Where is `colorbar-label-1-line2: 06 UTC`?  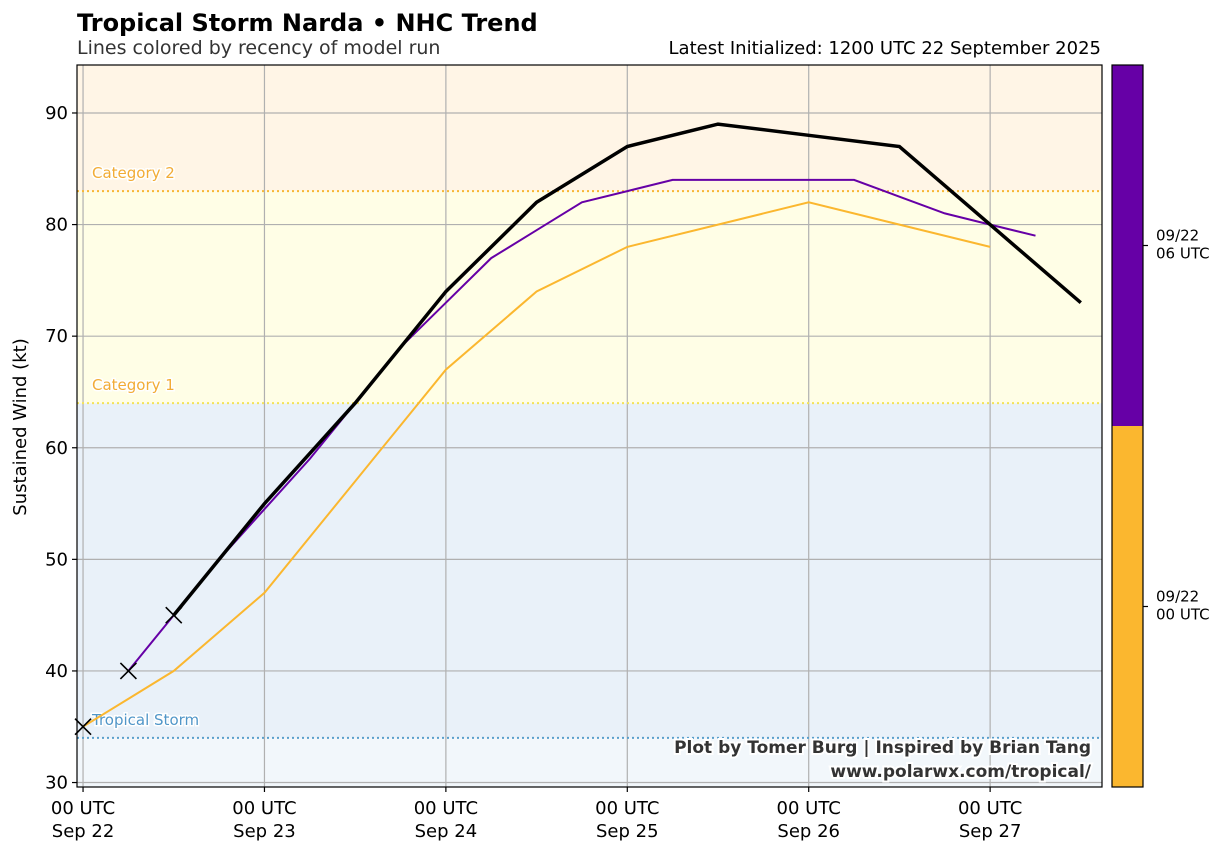
colorbar-label-1-line2: 06 UTC is located at coordinates (1183, 254).